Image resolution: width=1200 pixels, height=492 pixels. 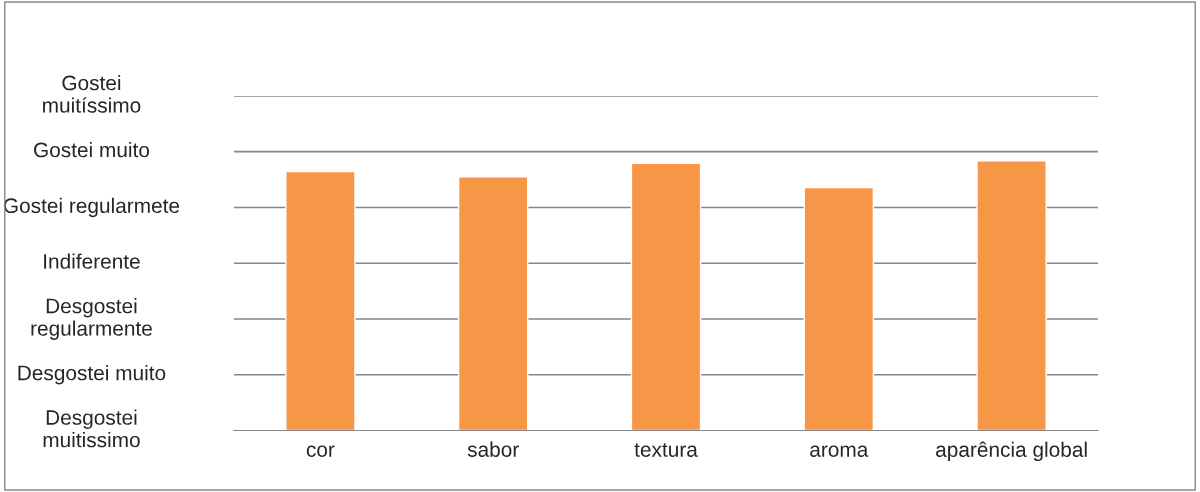 What do you see at coordinates (666, 450) in the screenshot?
I see `x-tick-label: textura` at bounding box center [666, 450].